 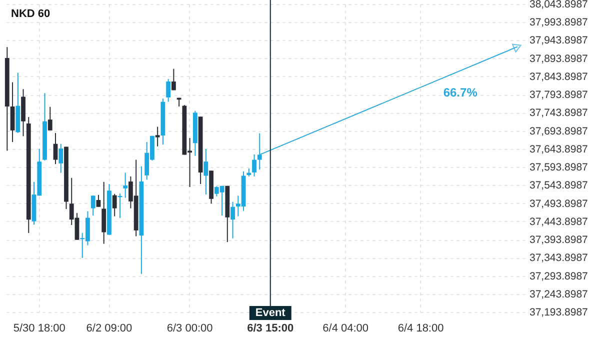 What do you see at coordinates (460, 92) in the screenshot?
I see `annotation: 66.7%` at bounding box center [460, 92].